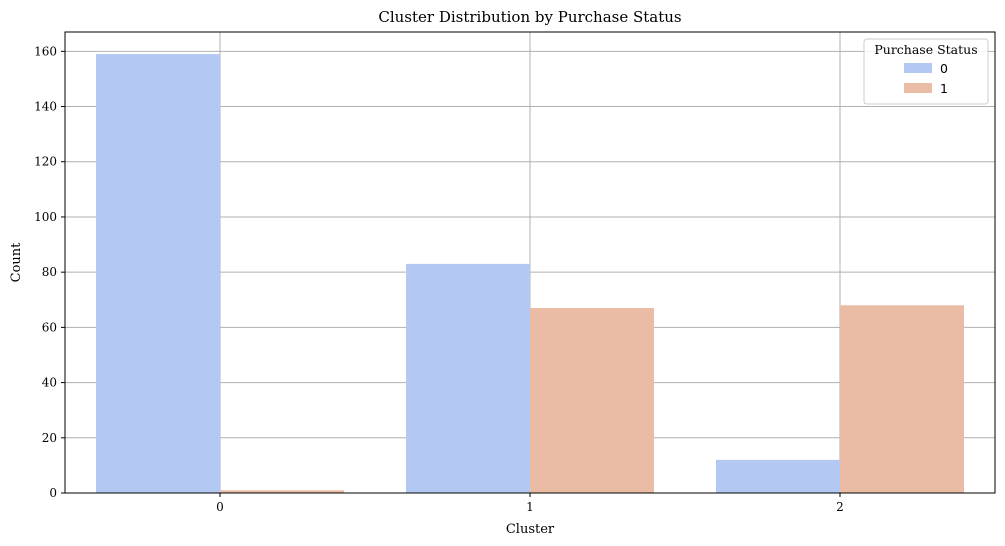 The width and height of the screenshot is (1005, 546). I want to click on legend: Purchase Status 01, so click(926, 71).